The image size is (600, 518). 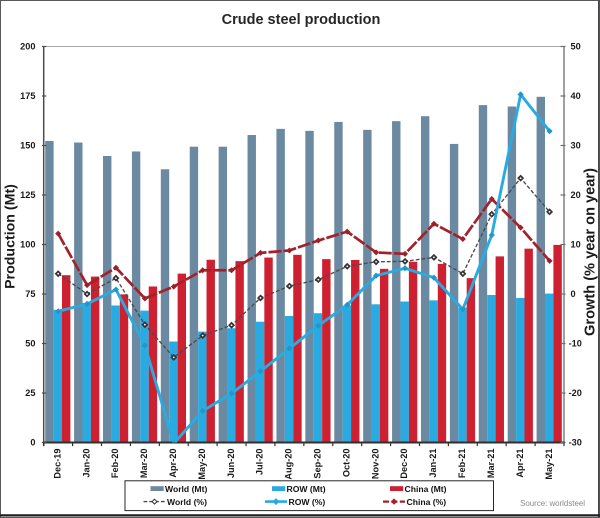 What do you see at coordinates (307, 502) in the screenshot?
I see `svg-text: ROW (%)` at bounding box center [307, 502].